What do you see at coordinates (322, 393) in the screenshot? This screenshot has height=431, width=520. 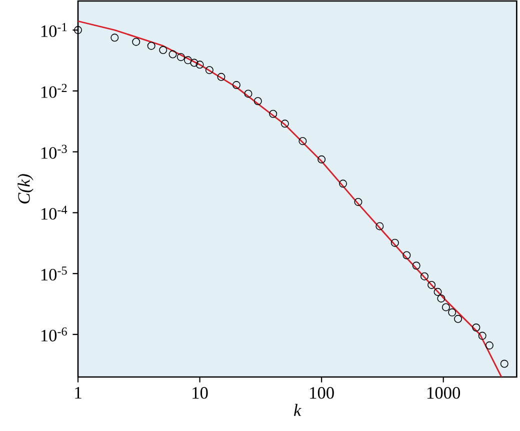 I see `x-tick-label: 100` at bounding box center [322, 393].